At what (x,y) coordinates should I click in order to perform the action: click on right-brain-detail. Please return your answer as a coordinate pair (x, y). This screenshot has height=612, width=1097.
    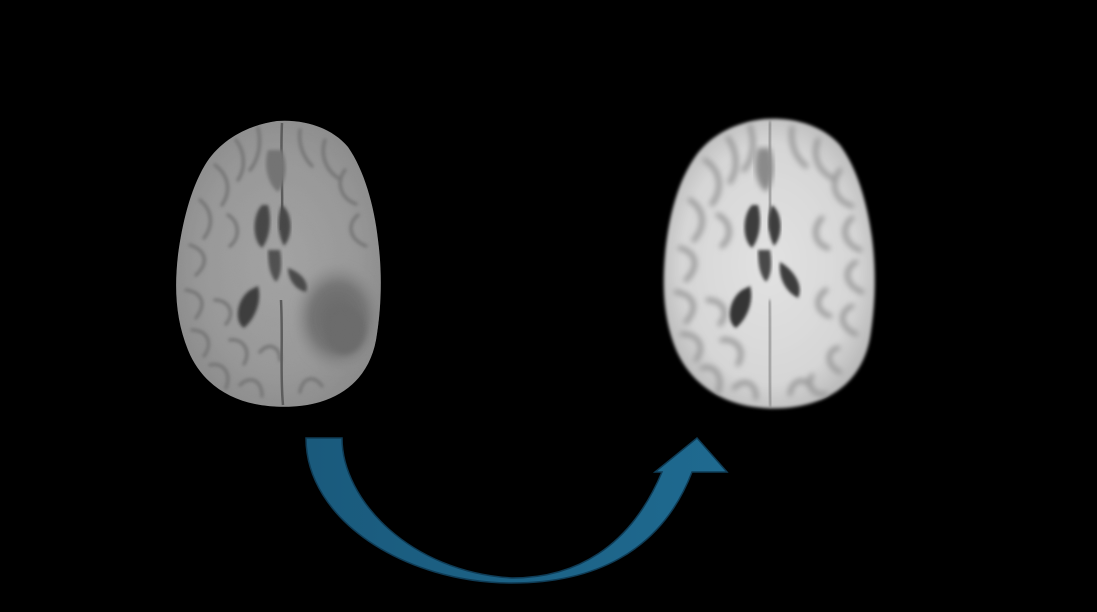
    Looking at the image, I should click on (769, 264).